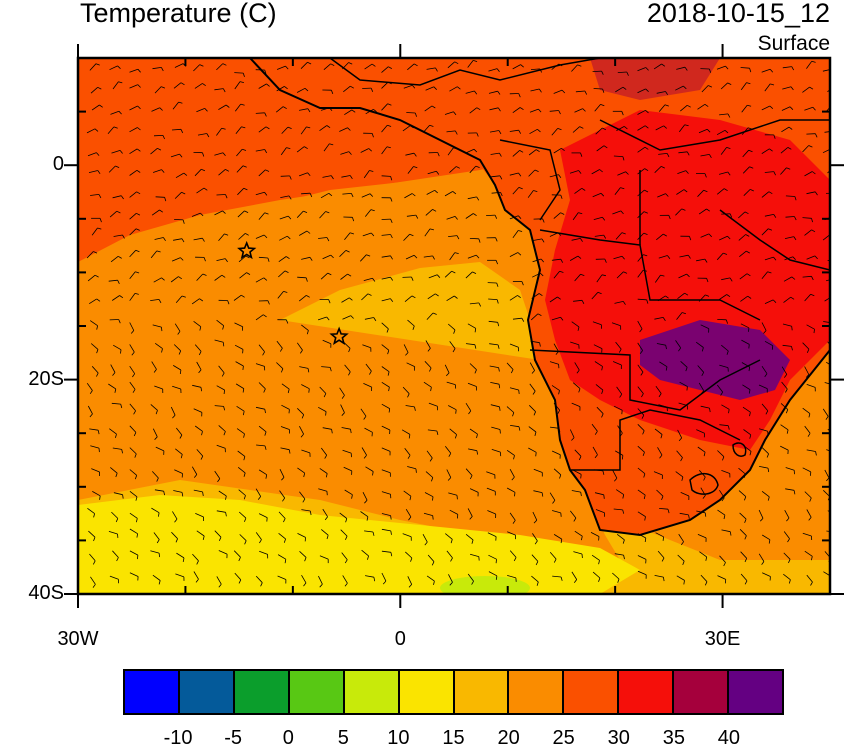  I want to click on colorbar-label: -10, so click(178, 738).